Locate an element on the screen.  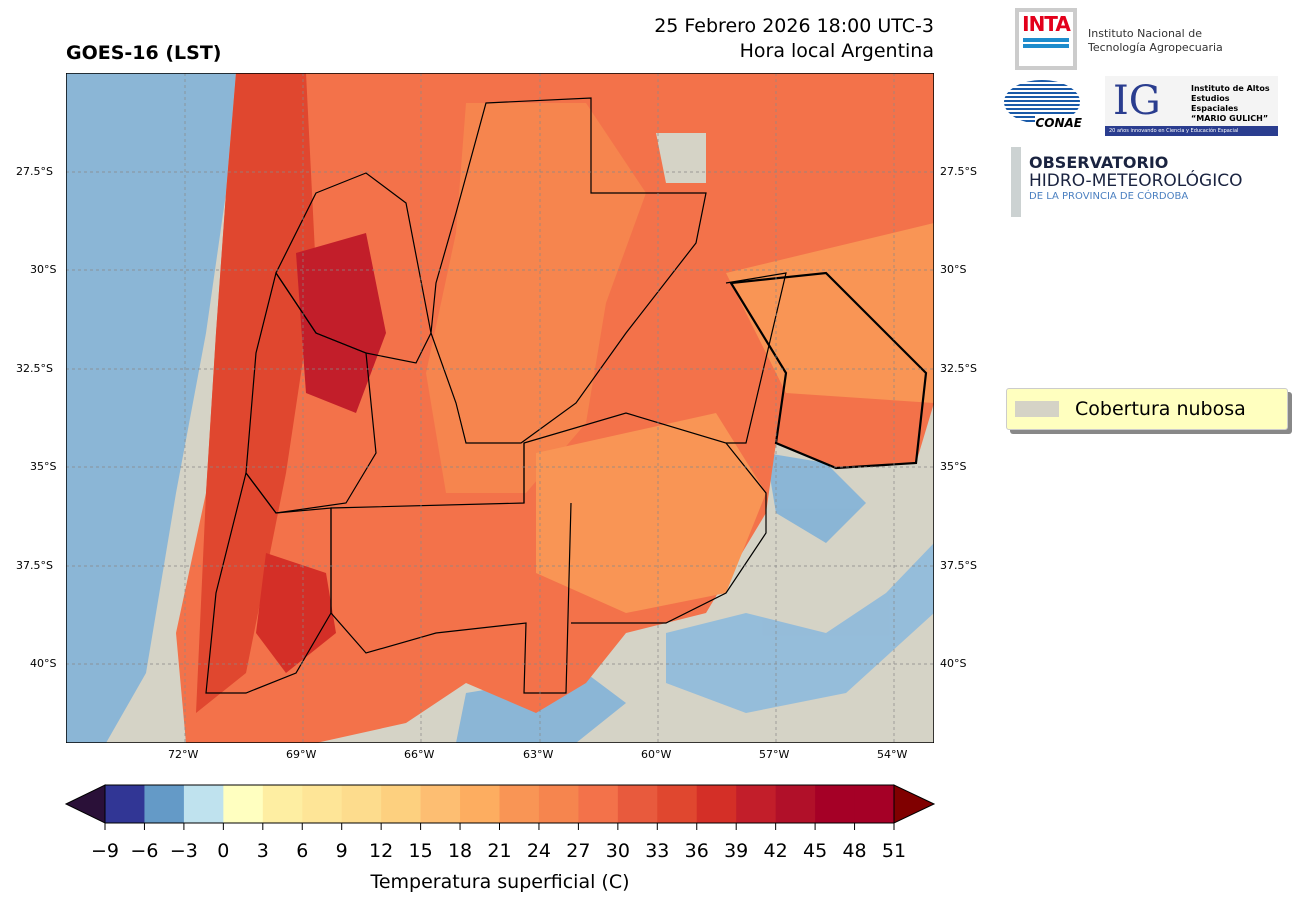
lon-label: 69°W is located at coordinates (301, 754).